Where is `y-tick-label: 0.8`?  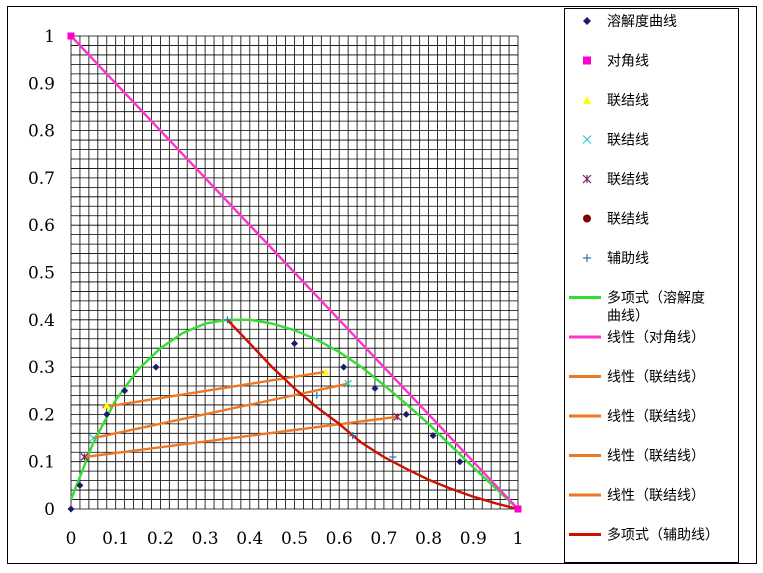
y-tick-label: 0.8 is located at coordinates (41, 132).